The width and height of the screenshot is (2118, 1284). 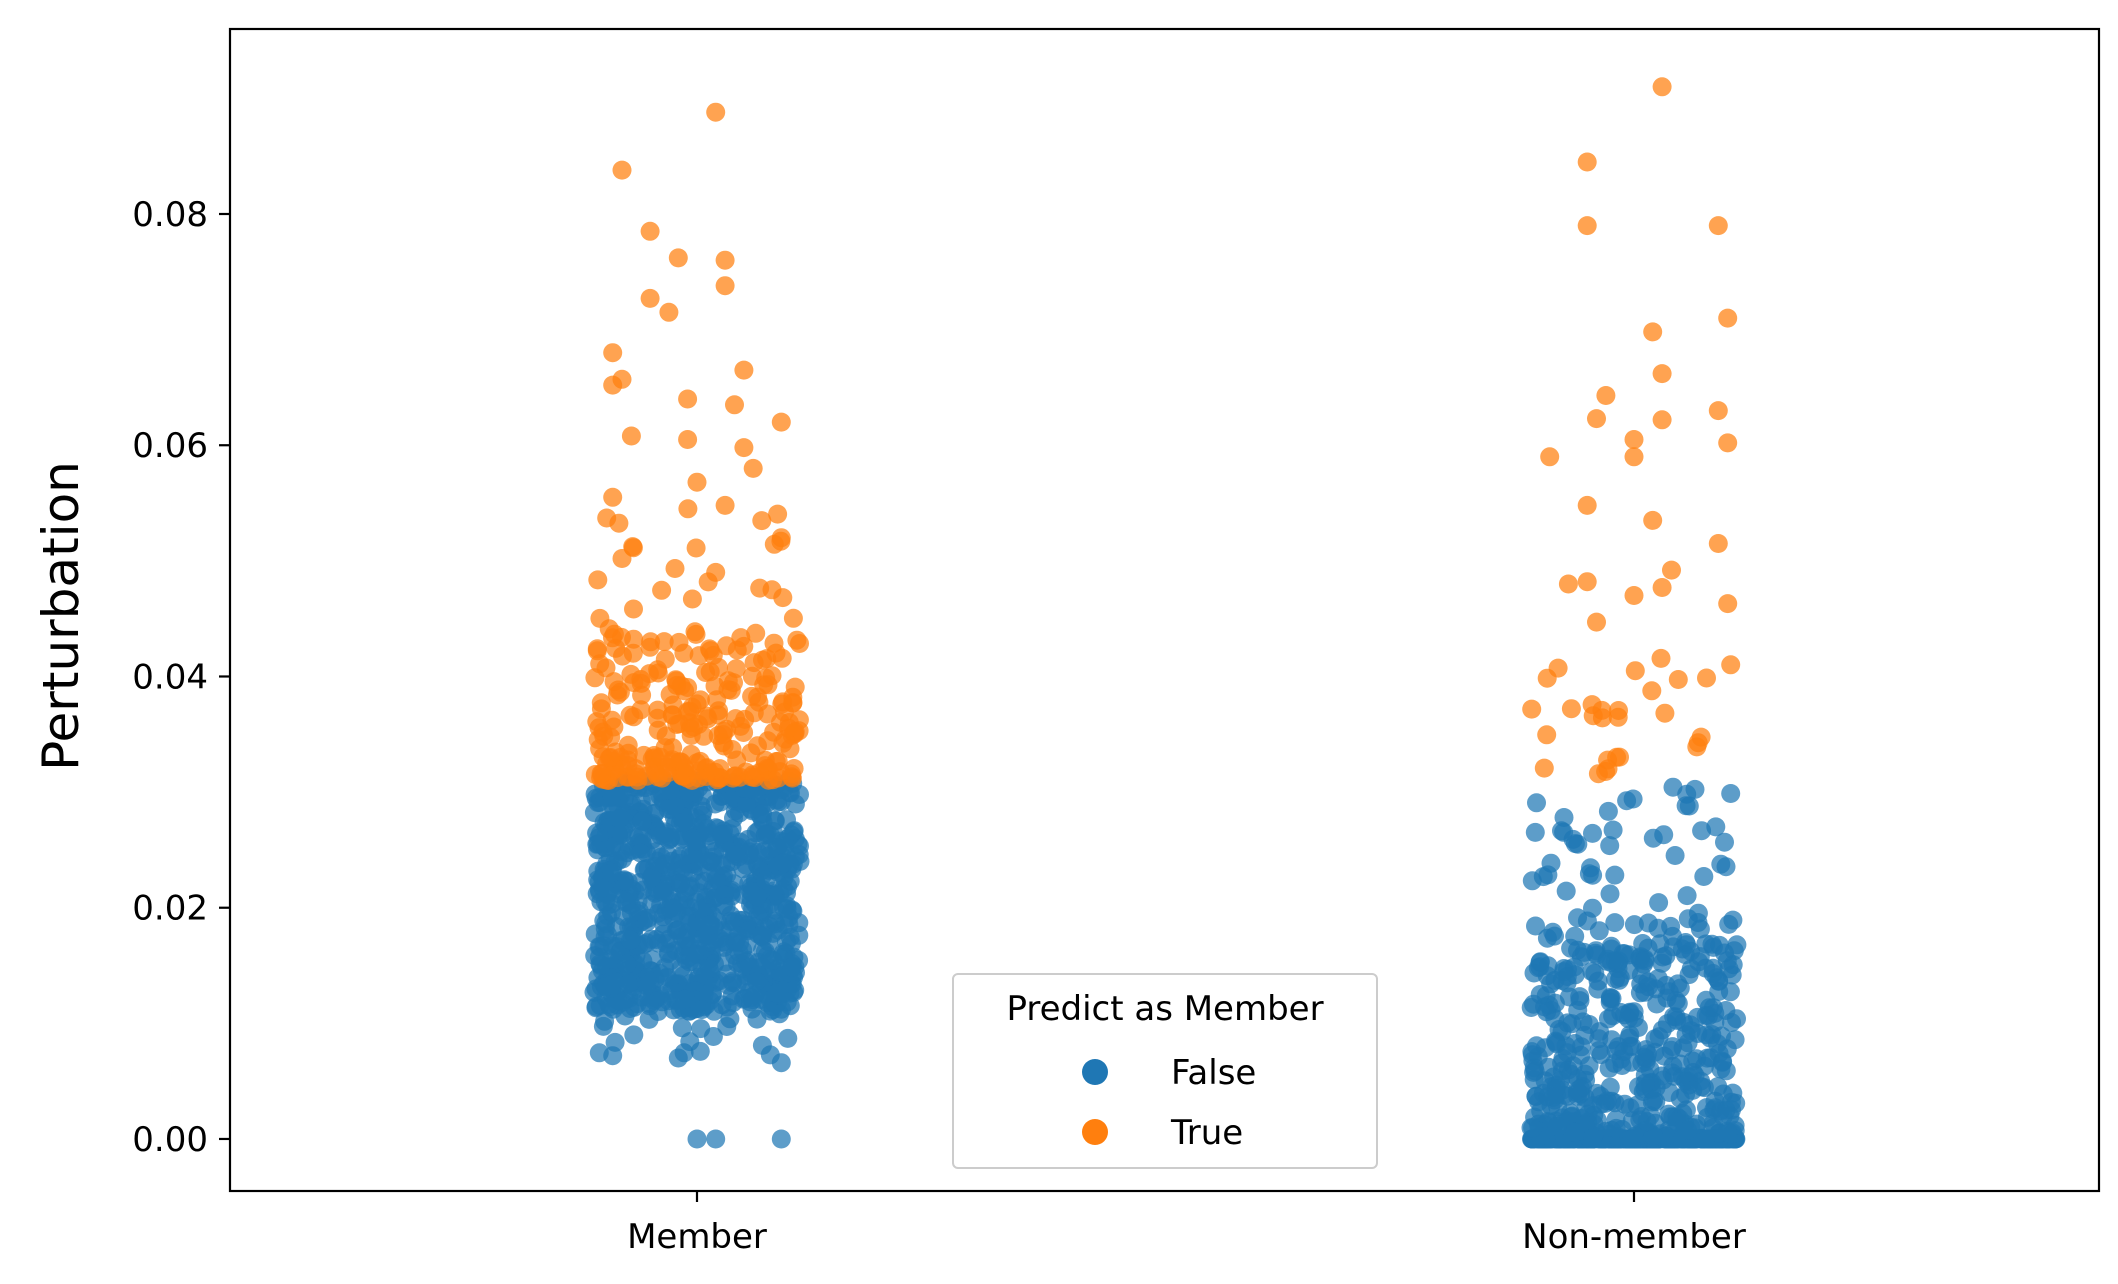 I want to click on y-tick-label: 0.06, so click(x=170, y=446).